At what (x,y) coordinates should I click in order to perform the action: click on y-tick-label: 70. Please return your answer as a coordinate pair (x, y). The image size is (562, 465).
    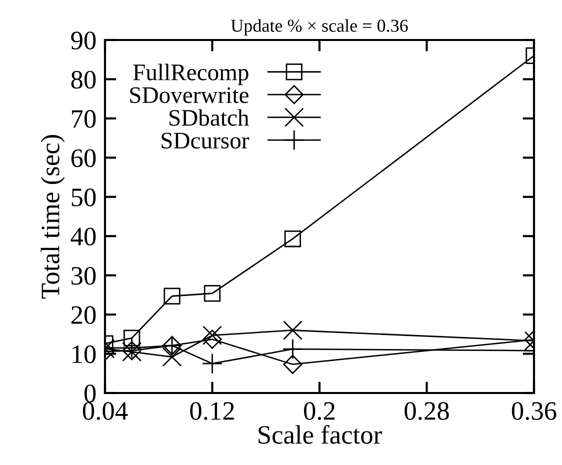
    Looking at the image, I should click on (84, 119).